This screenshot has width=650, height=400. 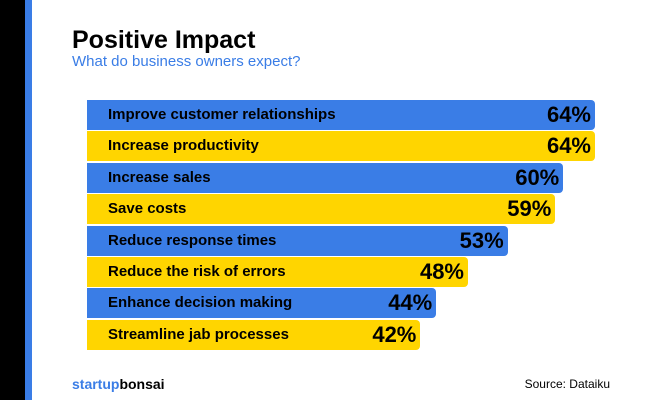 I want to click on bar: Increase productivity 64%, so click(x=341, y=146).